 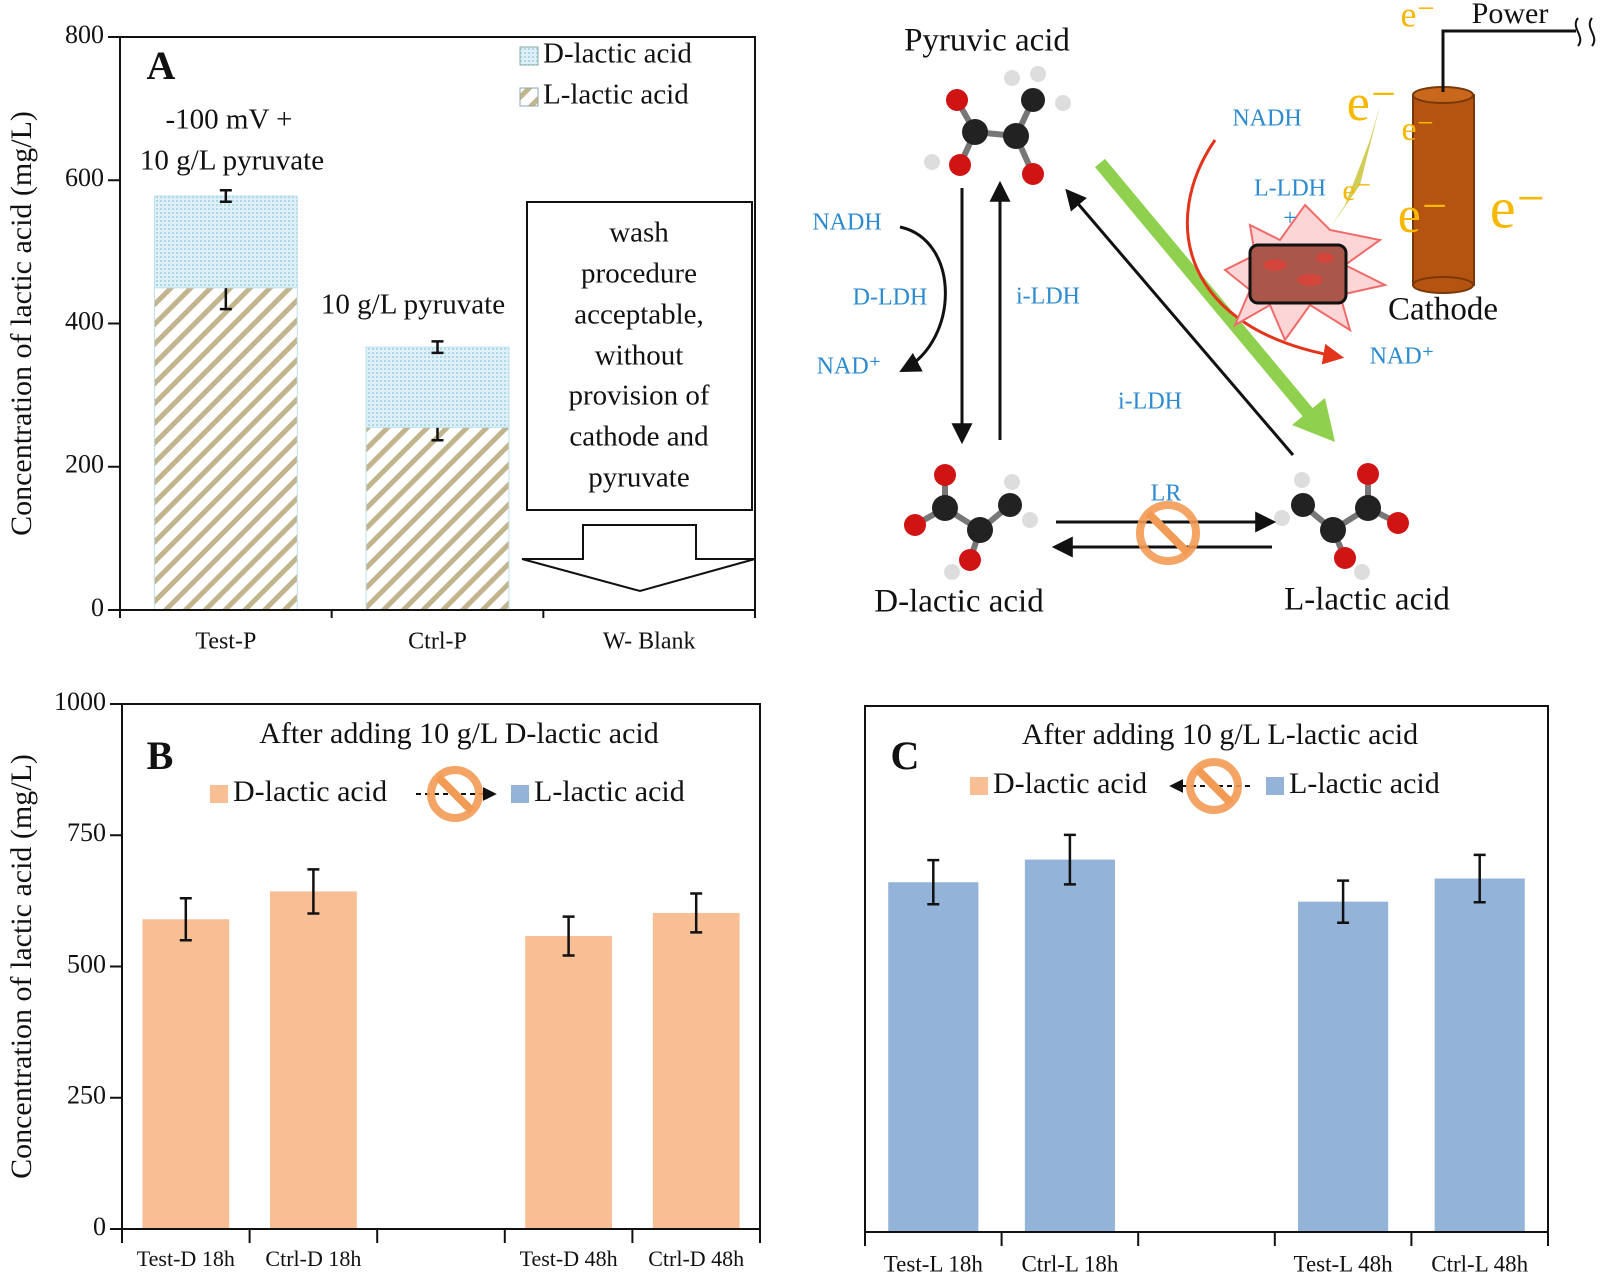 What do you see at coordinates (84, 34) in the screenshot?
I see `y-tick-label: 800` at bounding box center [84, 34].